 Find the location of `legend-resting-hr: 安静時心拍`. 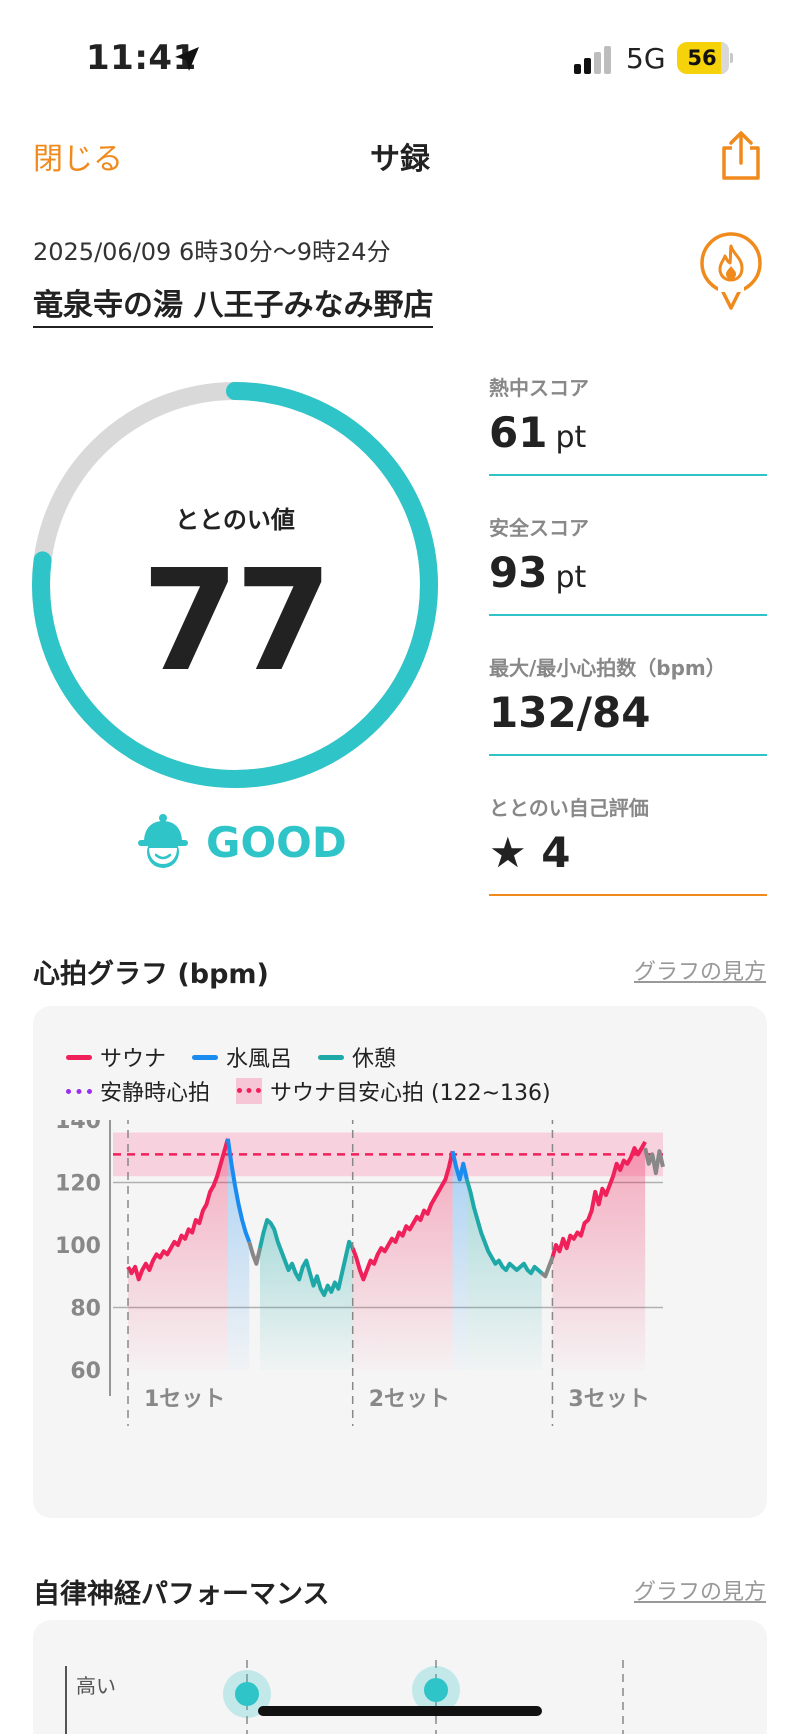

legend-resting-hr: 安静時心拍 is located at coordinates (138, 1091).